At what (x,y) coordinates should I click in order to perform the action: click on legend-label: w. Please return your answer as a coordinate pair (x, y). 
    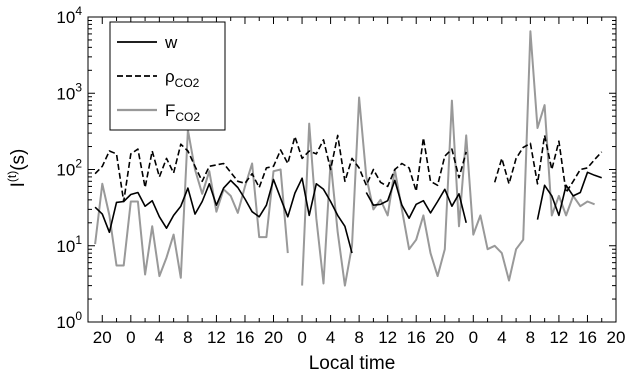
    Looking at the image, I should click on (171, 42).